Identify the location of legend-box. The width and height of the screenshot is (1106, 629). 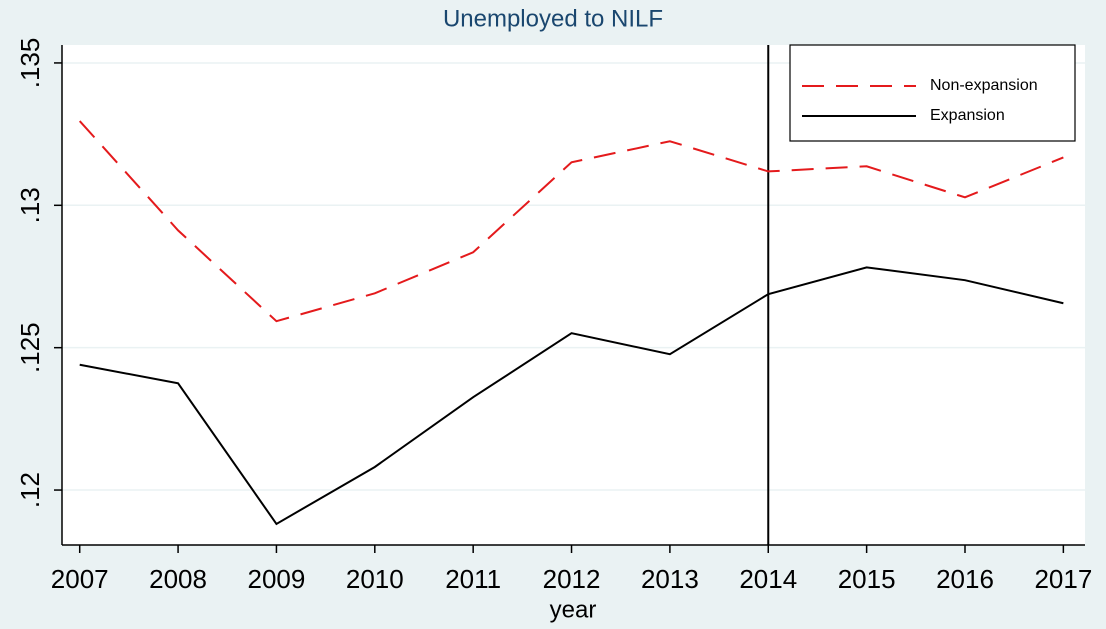
(932, 93).